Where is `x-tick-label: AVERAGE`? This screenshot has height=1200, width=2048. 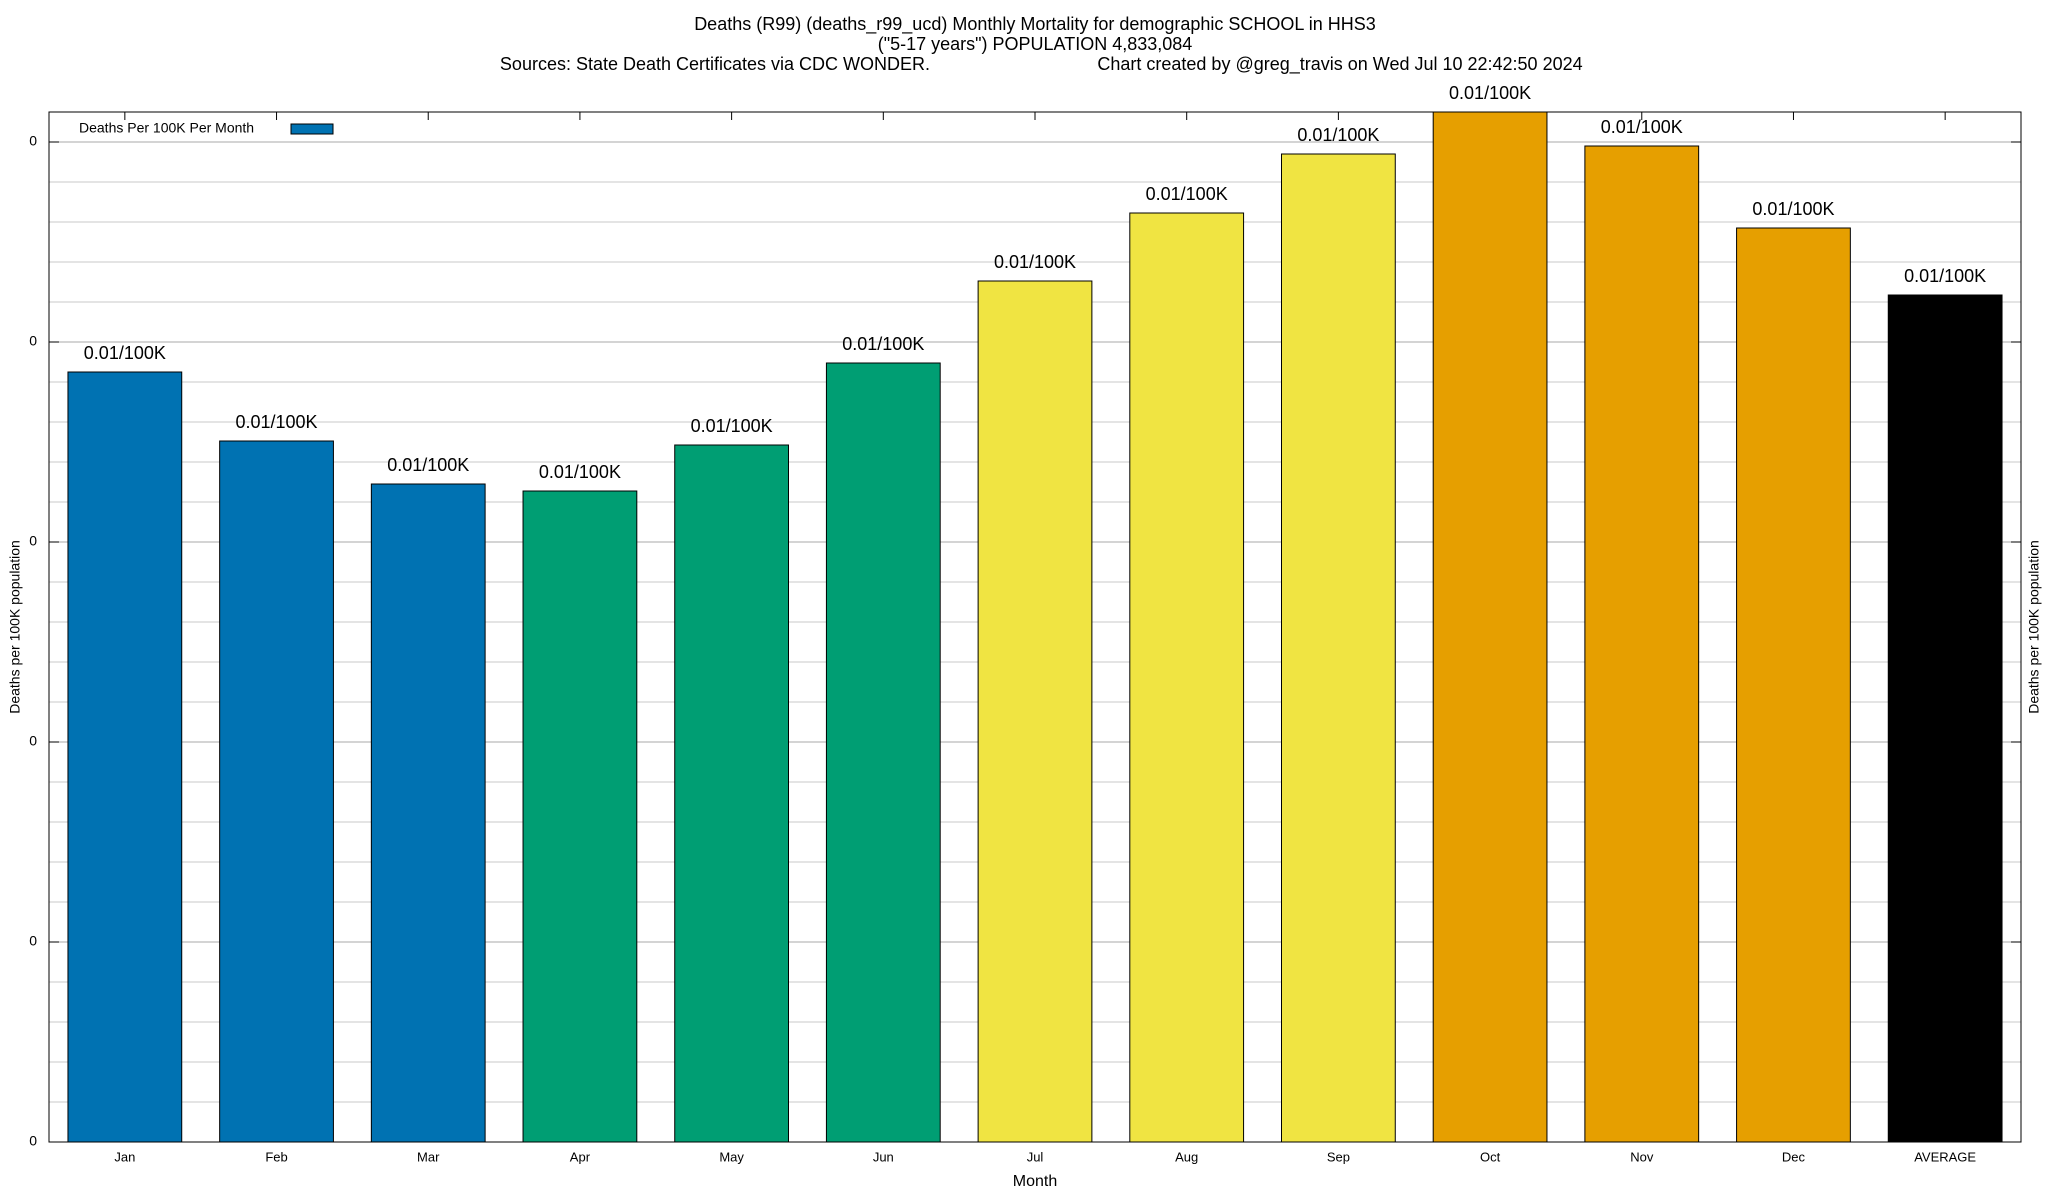
x-tick-label: AVERAGE is located at coordinates (1945, 1156).